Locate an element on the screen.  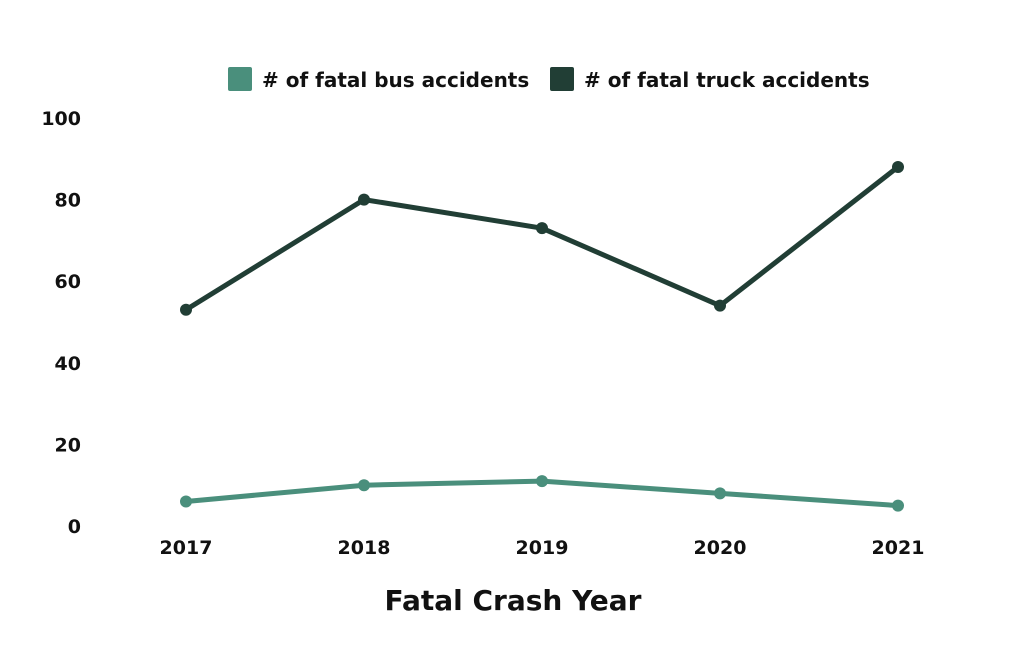
legend-item: # of fatal bus accidents is located at coordinates (378, 79).